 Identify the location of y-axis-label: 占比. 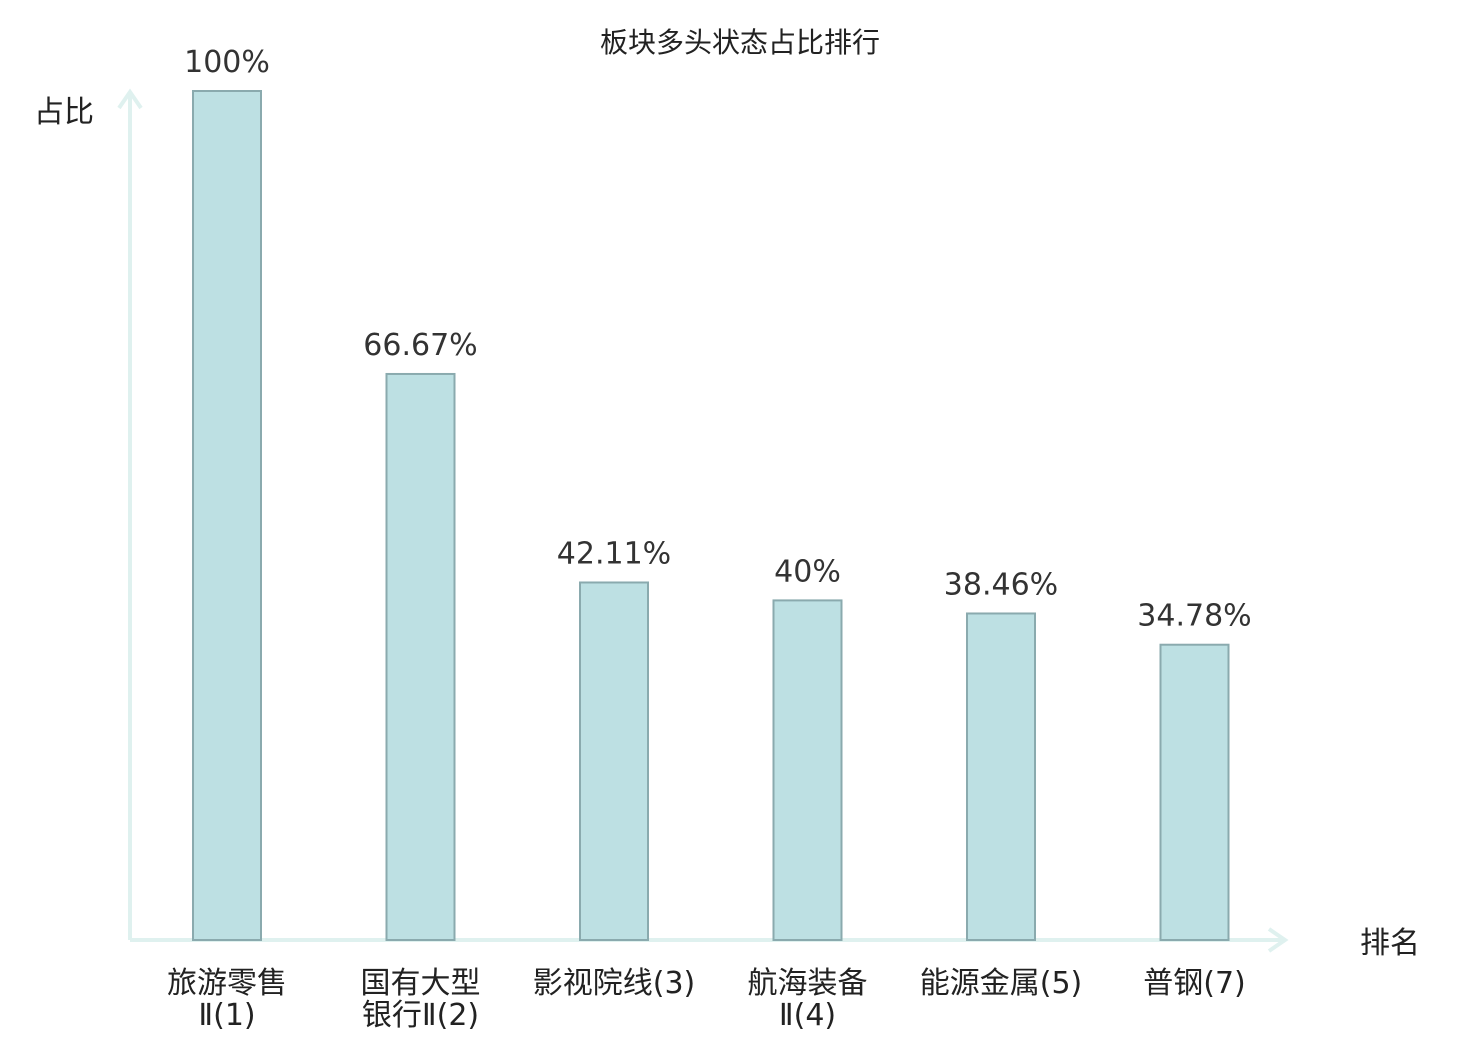
(64, 112).